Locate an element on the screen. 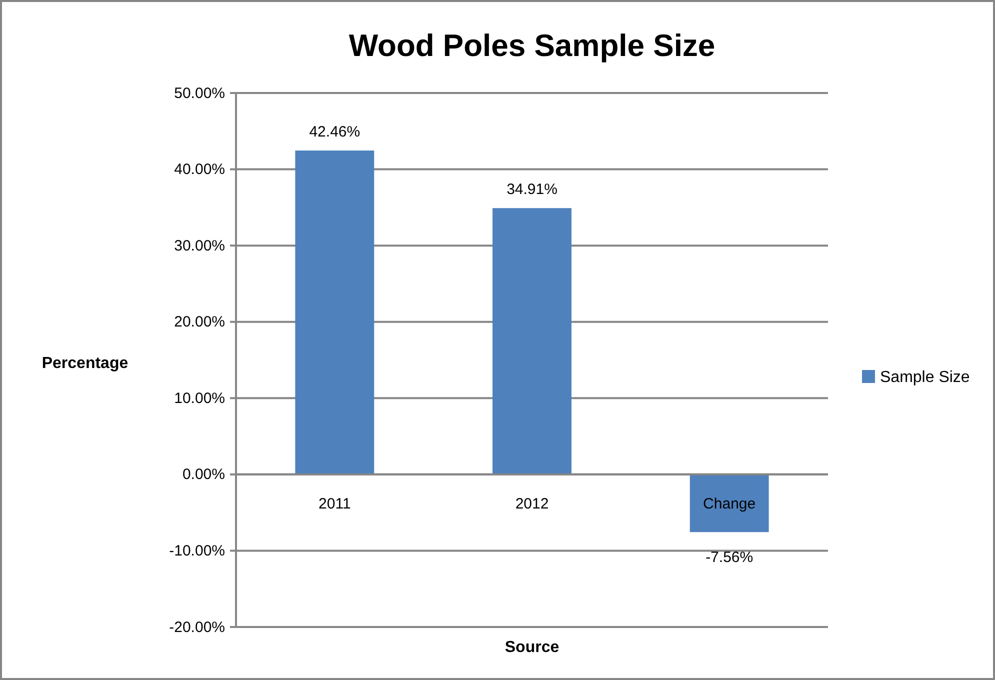  y-axis-title: Percentage is located at coordinates (85, 363).